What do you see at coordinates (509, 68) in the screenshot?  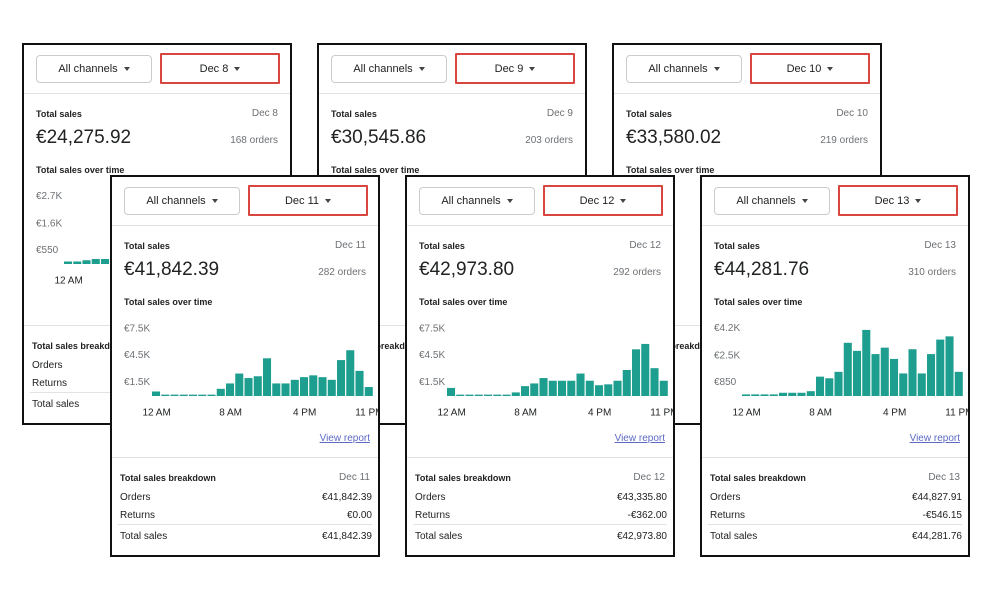 I see `date-label: Dec 9` at bounding box center [509, 68].